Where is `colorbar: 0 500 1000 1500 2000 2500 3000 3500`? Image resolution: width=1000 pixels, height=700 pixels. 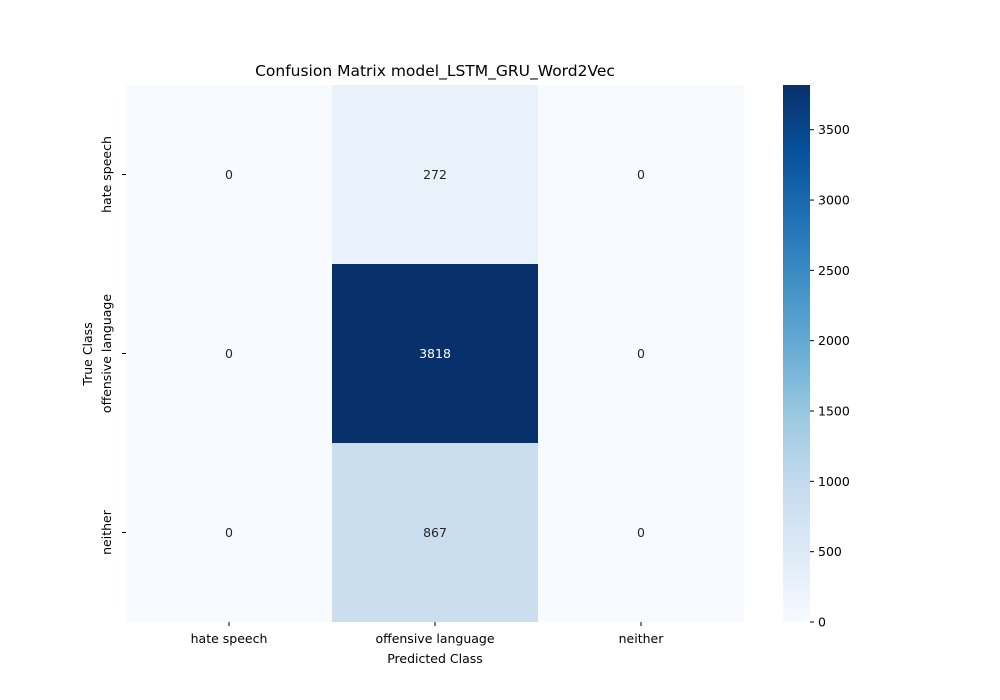 colorbar: 0 500 1000 1500 2000 2500 3000 3500 is located at coordinates (816, 357).